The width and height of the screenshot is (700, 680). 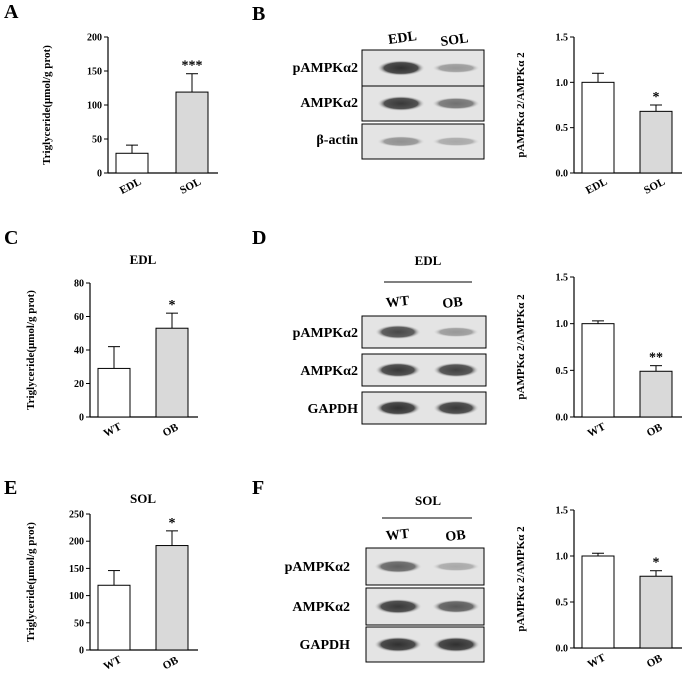 I want to click on chart-a-y-axis-label: Triglyceride(μmol/g prot), so click(x=47, y=105).